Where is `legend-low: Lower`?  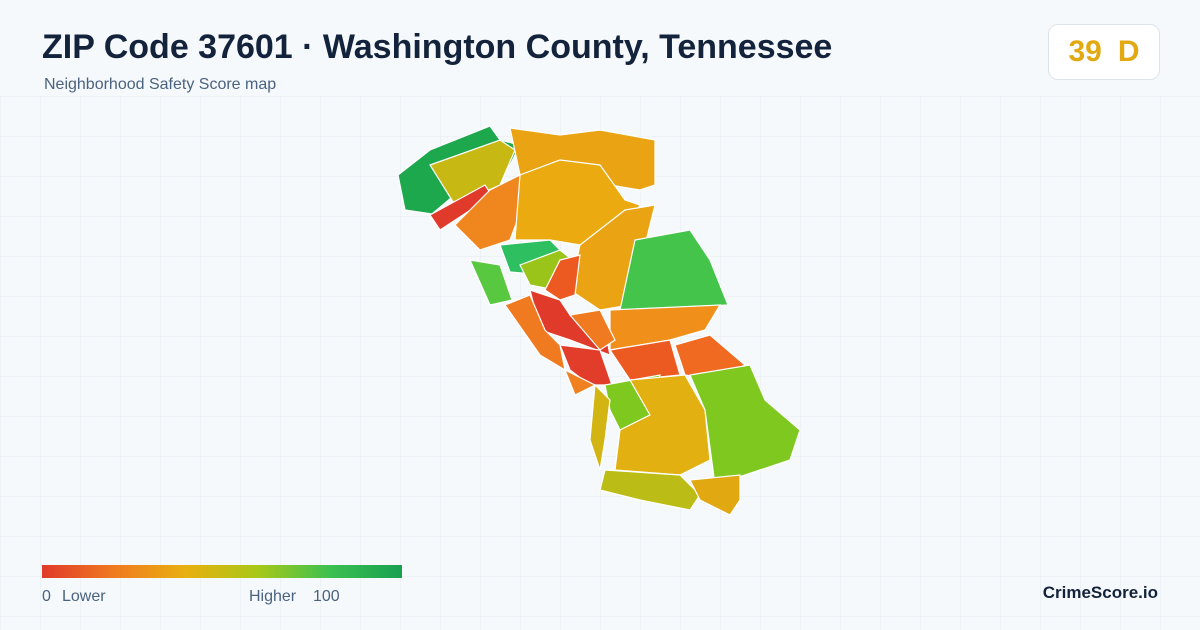 legend-low: Lower is located at coordinates (84, 596).